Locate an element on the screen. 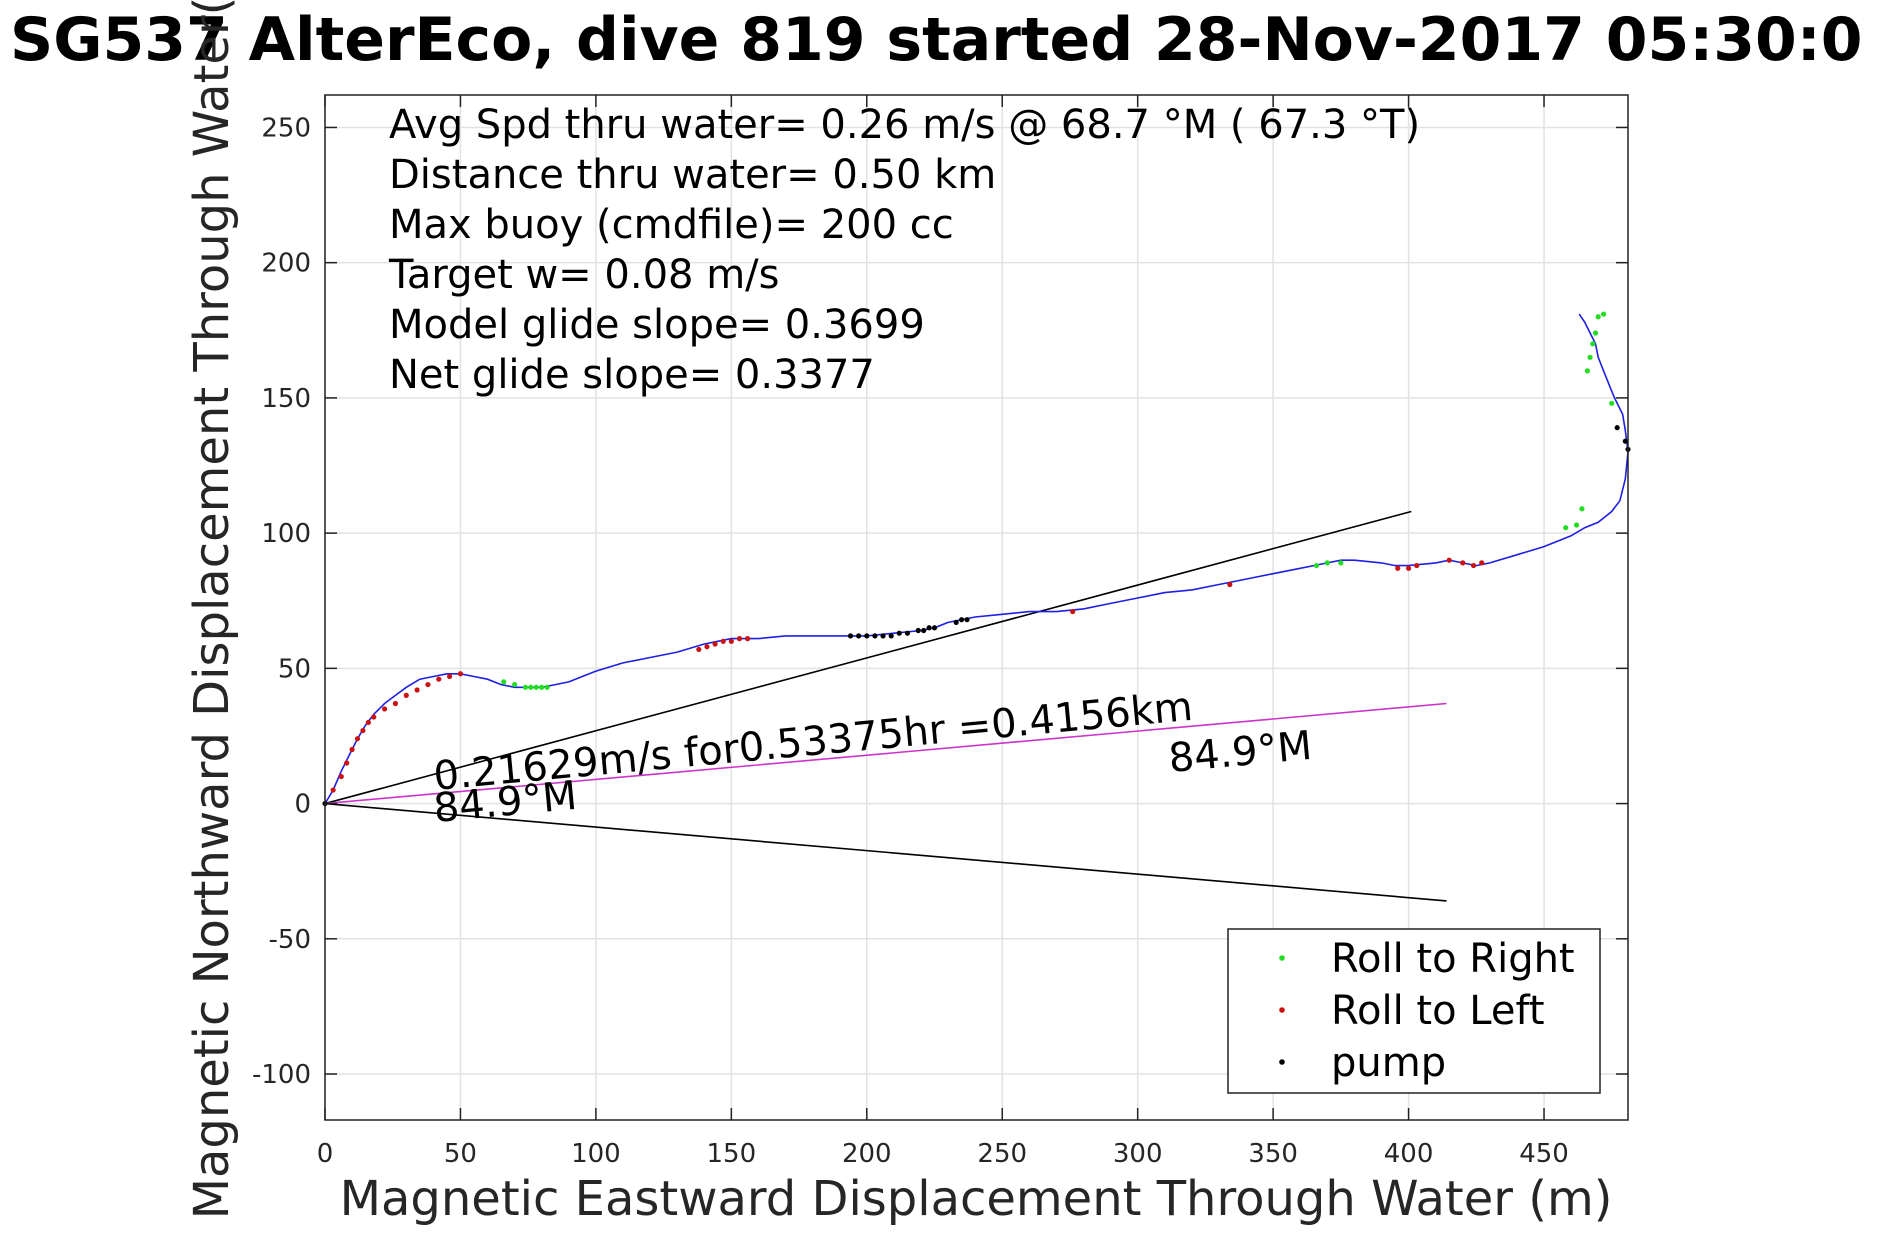  x-tick-label: 50 is located at coordinates (460, 1154).